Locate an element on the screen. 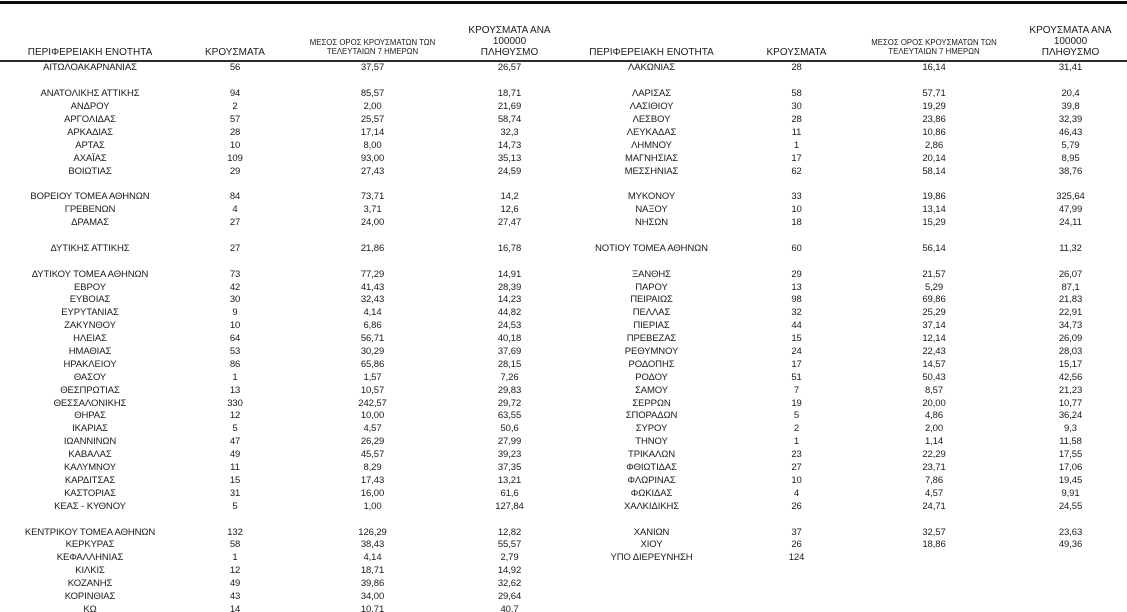 The width and height of the screenshot is (1127, 612). region-cell: ΝΟΤΙΟΥ ΤΟΜΕΑ ΑΘΗΝΩΝ is located at coordinates (651, 248).